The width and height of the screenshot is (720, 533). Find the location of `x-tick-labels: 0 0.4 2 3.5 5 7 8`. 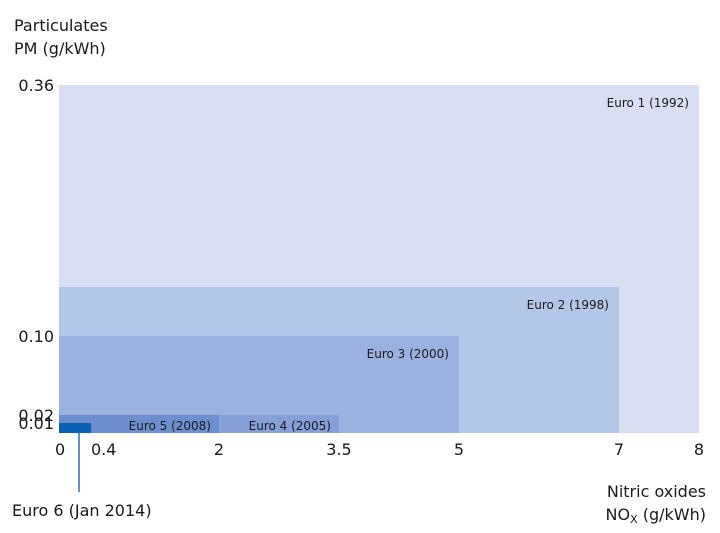

x-tick-labels: 0 0.4 2 3.5 5 7 8 is located at coordinates (379, 449).